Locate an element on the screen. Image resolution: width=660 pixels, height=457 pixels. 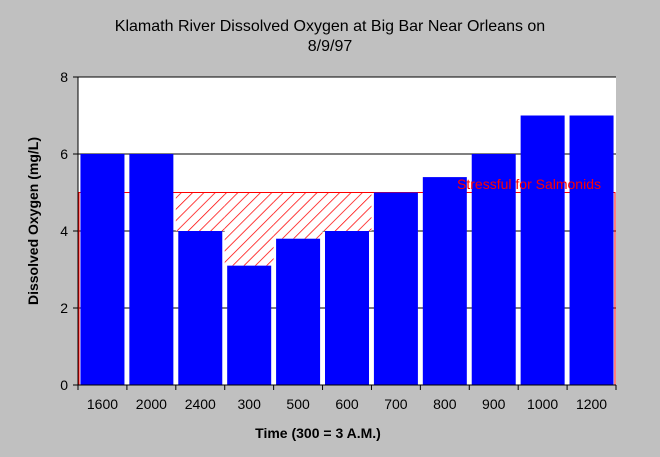
x-tick-label-1200: 1200 is located at coordinates (591, 404).